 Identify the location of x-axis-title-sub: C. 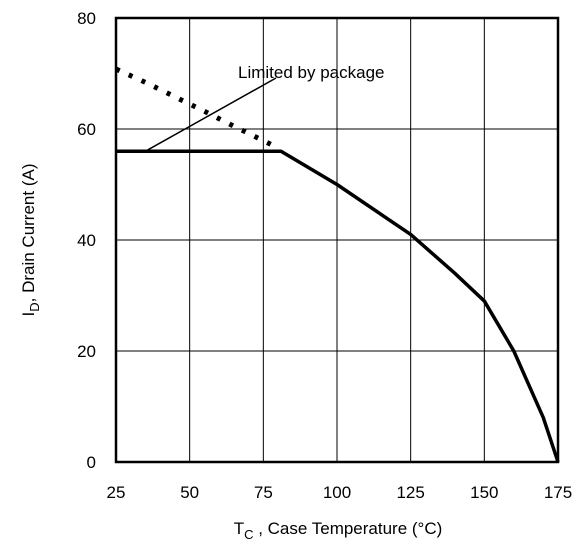
(248, 534).